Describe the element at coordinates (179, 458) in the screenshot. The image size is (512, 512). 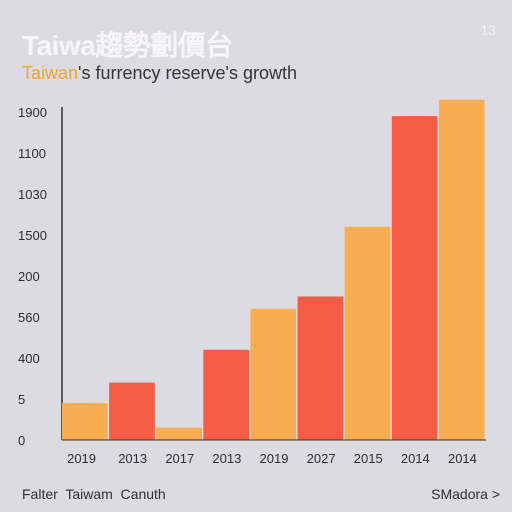
I see `x-tick-label: 2017` at that location.